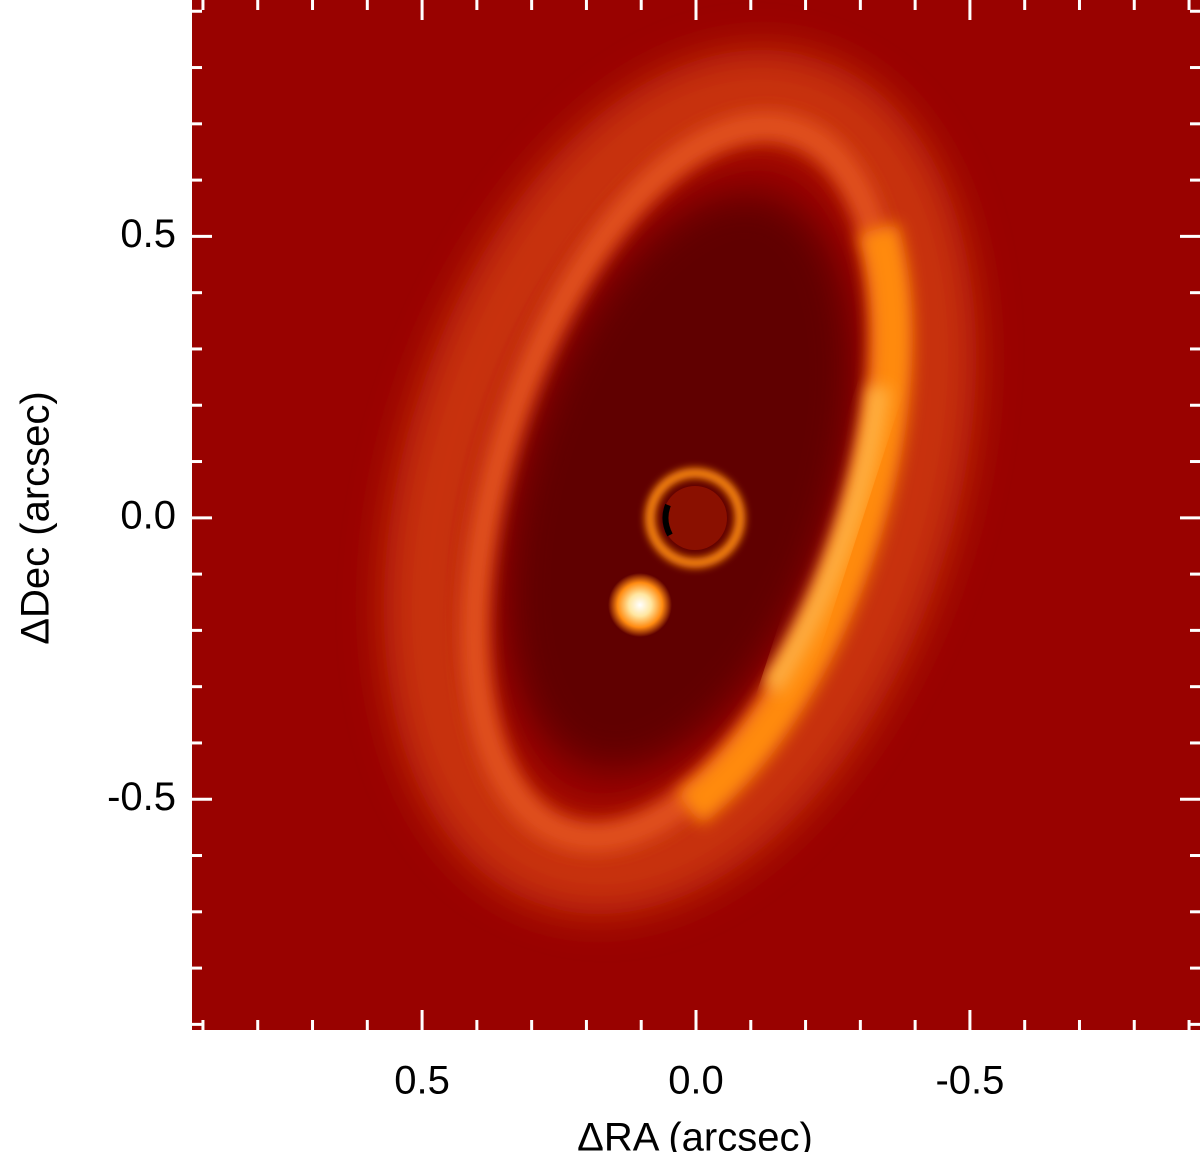 Image resolution: width=1200 pixels, height=1157 pixels. Describe the element at coordinates (640, 605) in the screenshot. I see `companion` at that location.